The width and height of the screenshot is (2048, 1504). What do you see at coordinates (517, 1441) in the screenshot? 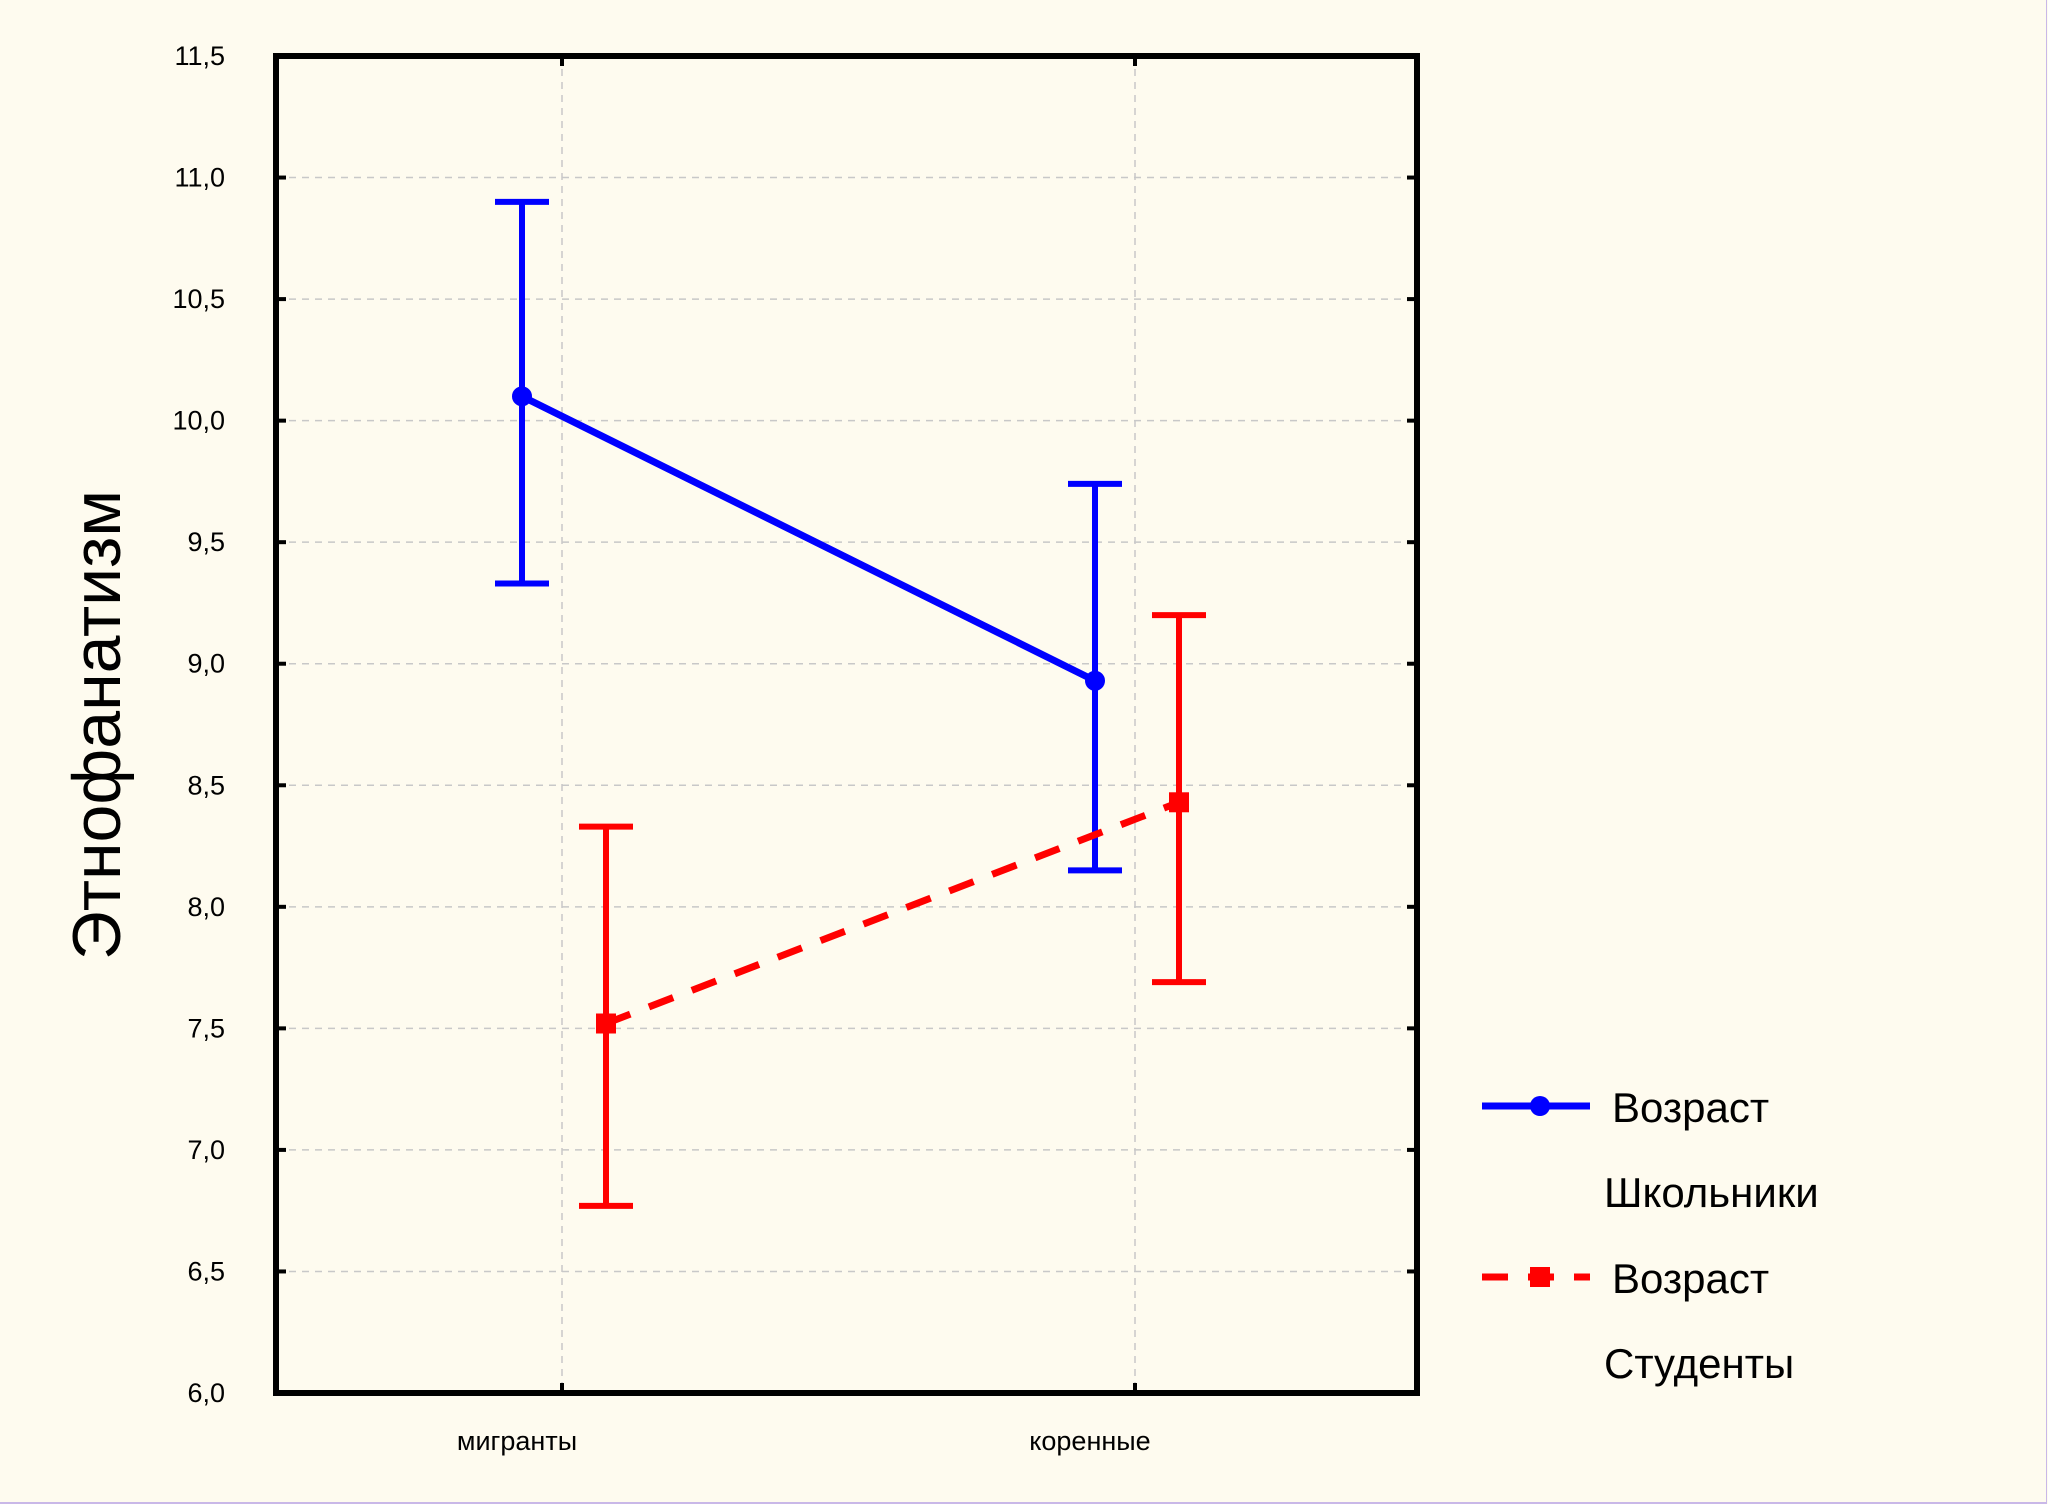
I see `x-tick-label: мигранты` at bounding box center [517, 1441].